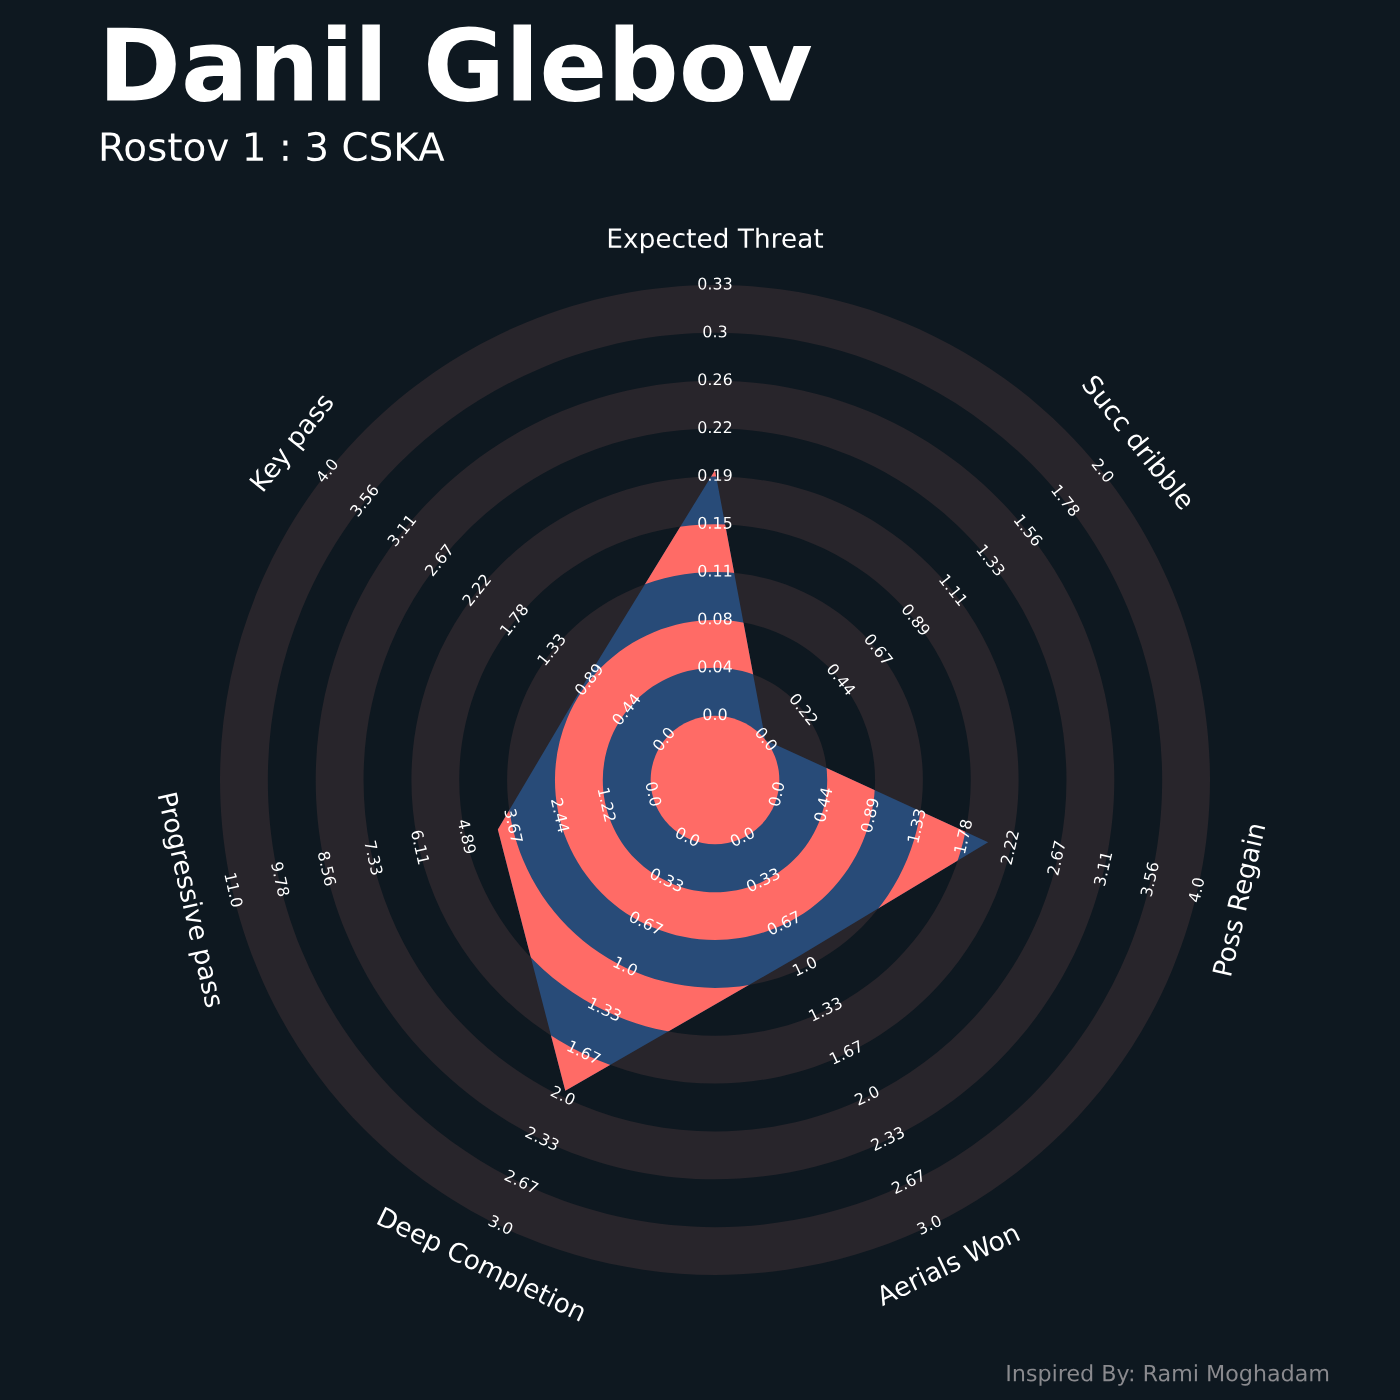 Image resolution: width=1400 pixels, height=1400 pixels. What do you see at coordinates (607, 804) in the screenshot?
I see `text: 1.22` at bounding box center [607, 804].